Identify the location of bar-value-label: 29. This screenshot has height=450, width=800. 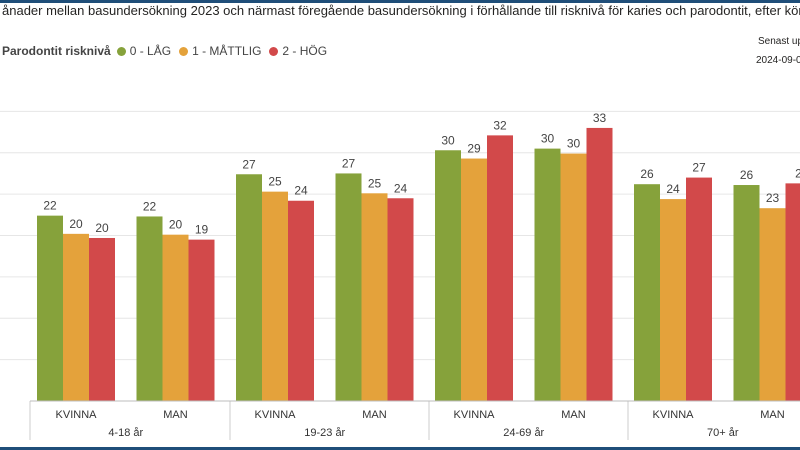
(474, 149).